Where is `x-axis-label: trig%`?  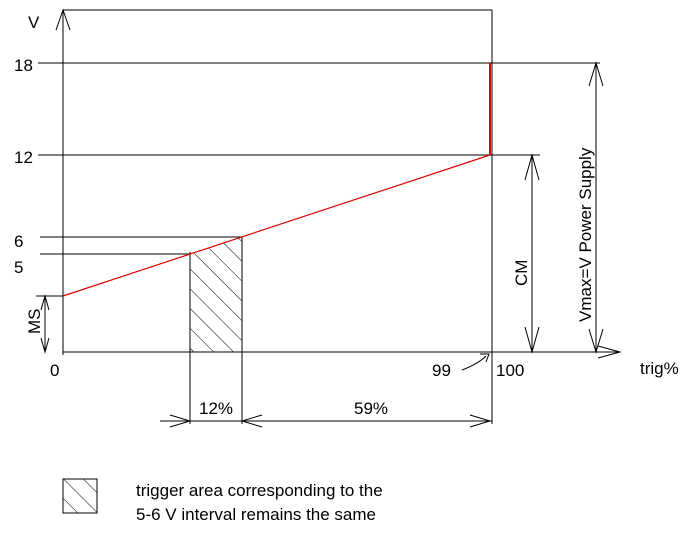
x-axis-label: trig% is located at coordinates (659, 368).